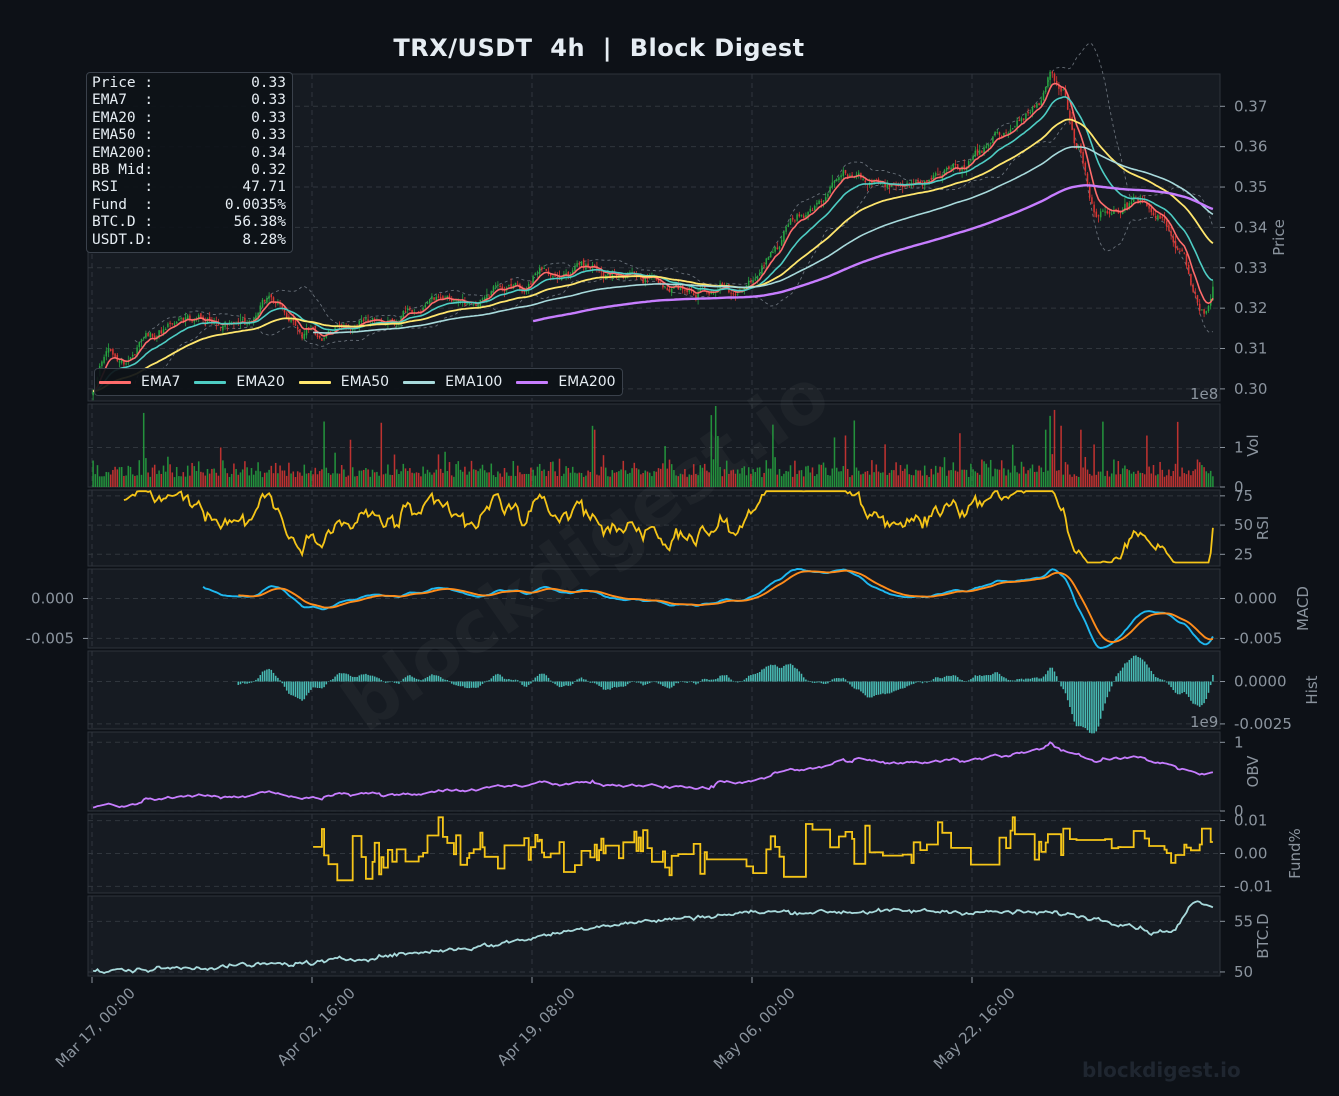 The image size is (1339, 1096). What do you see at coordinates (123, 187) in the screenshot?
I see `info-label: RSI :` at bounding box center [123, 187].